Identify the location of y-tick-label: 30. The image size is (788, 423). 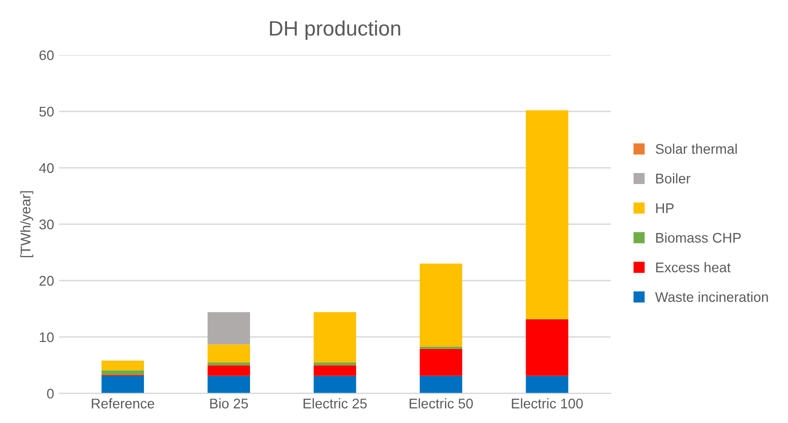
(46, 225).